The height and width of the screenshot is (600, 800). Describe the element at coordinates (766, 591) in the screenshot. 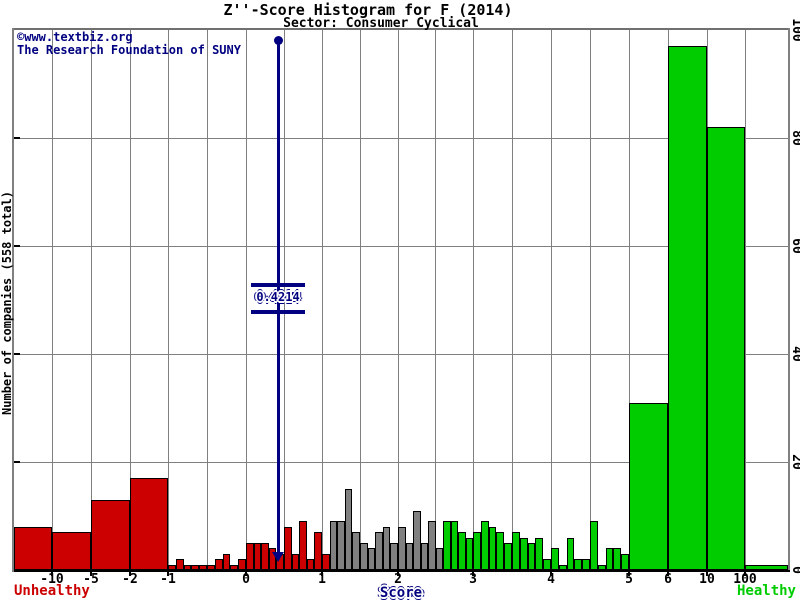

I see `healthy-label: Healthy` at that location.